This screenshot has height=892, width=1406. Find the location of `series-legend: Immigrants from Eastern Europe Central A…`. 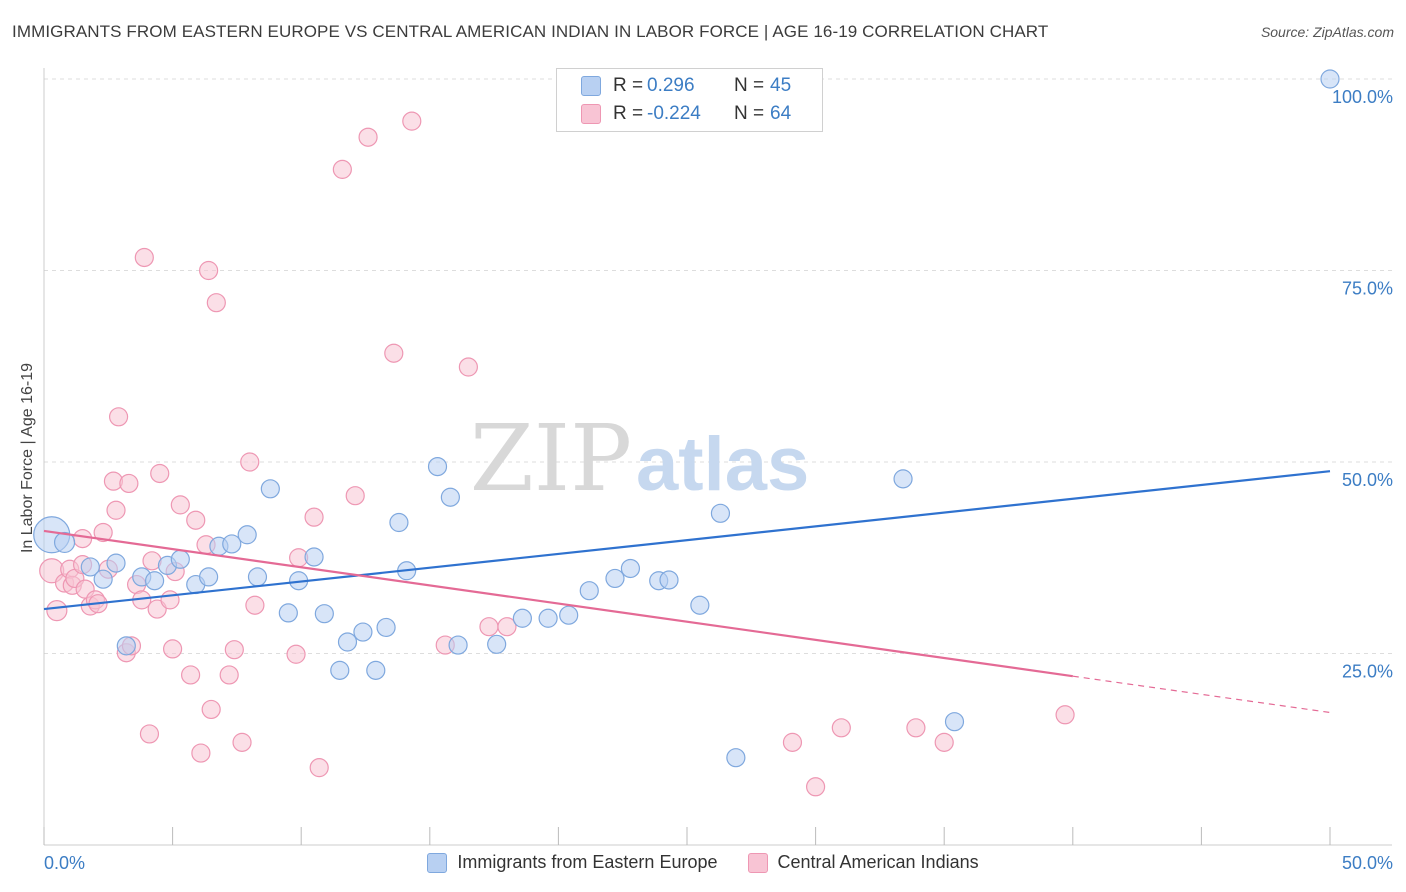

series-legend: Immigrants from Eastern Europe Central A… is located at coordinates (703, 862).